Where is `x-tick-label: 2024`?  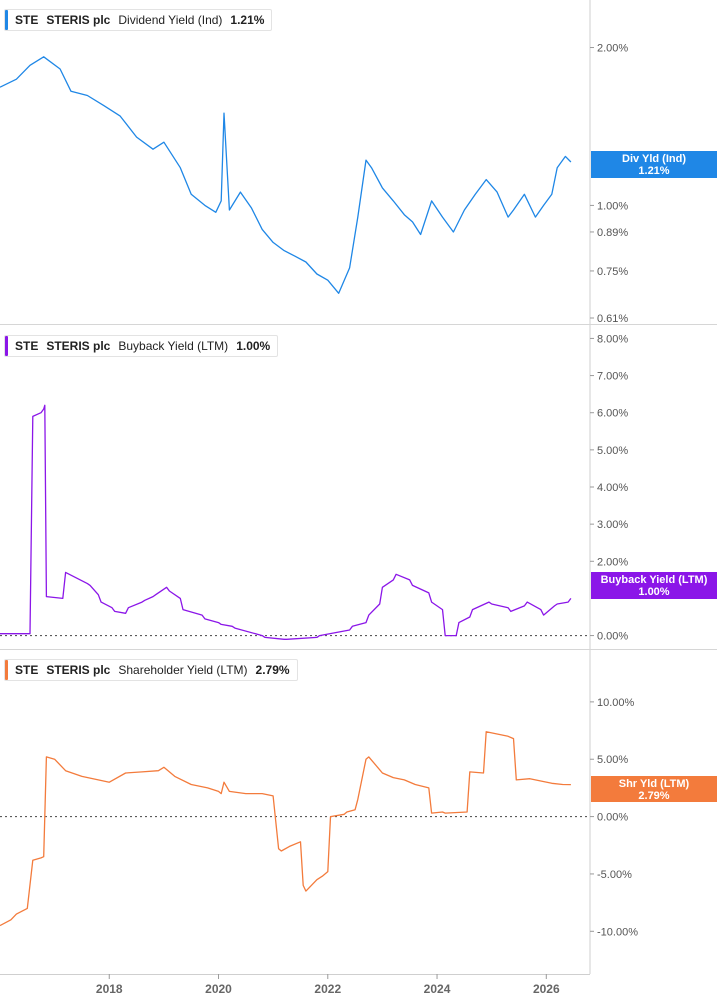 x-tick-label: 2024 is located at coordinates (437, 989).